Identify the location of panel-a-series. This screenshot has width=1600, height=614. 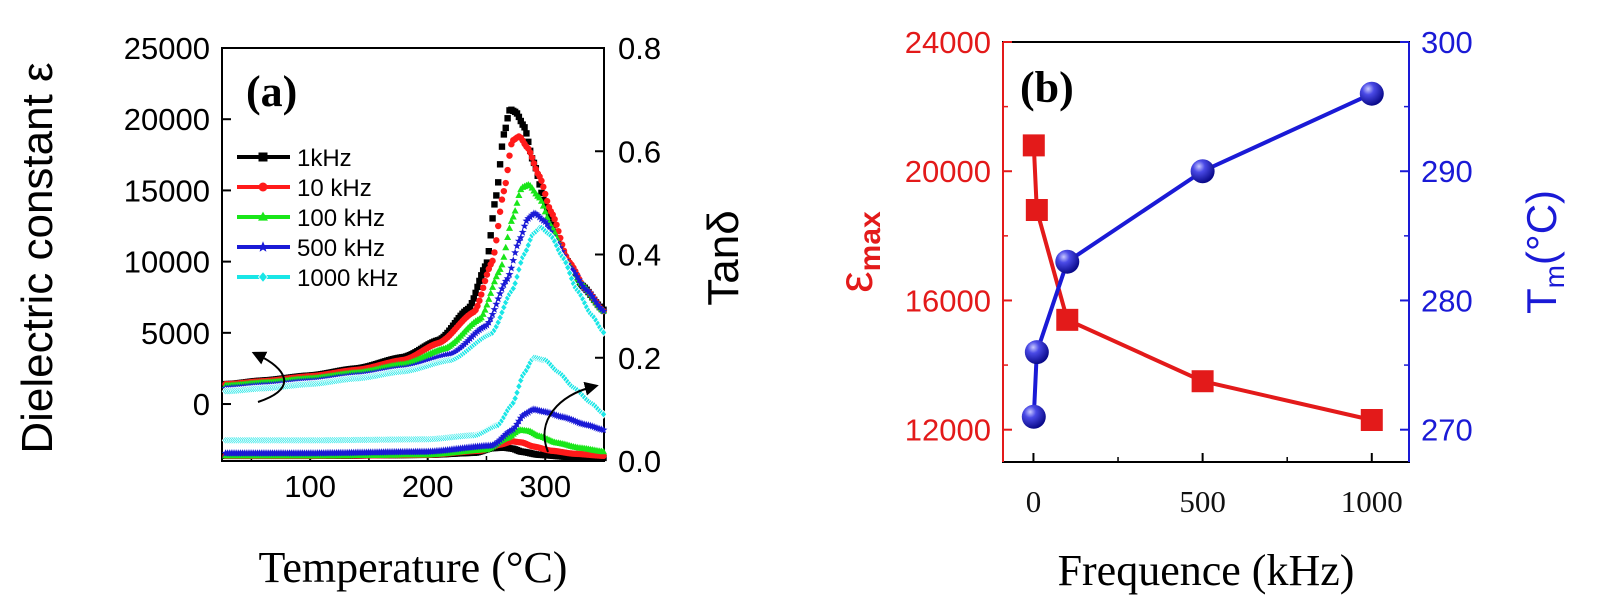
(414, 284).